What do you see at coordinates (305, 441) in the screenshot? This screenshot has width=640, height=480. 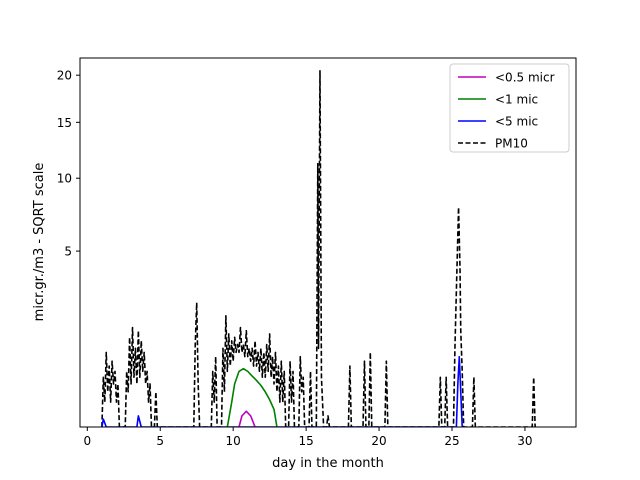 I see `x-tick-label: 15` at bounding box center [305, 441].